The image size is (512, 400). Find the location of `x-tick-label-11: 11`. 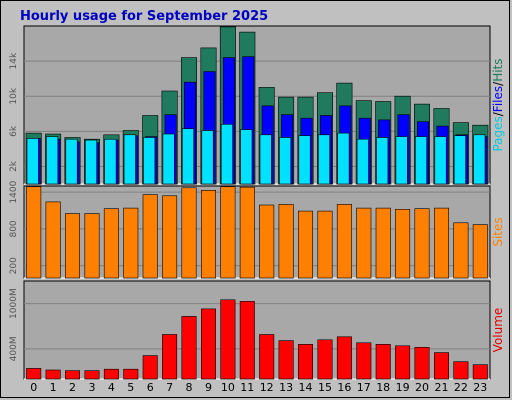

x-tick-label-11: 11 is located at coordinates (247, 387).